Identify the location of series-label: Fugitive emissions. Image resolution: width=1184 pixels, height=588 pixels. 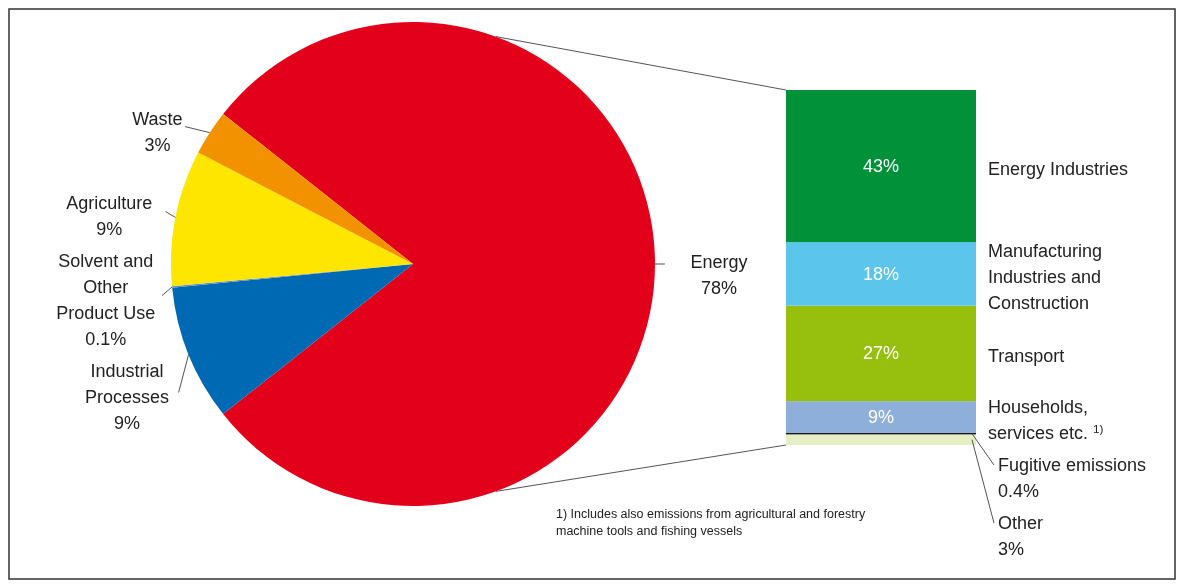
(1072, 465).